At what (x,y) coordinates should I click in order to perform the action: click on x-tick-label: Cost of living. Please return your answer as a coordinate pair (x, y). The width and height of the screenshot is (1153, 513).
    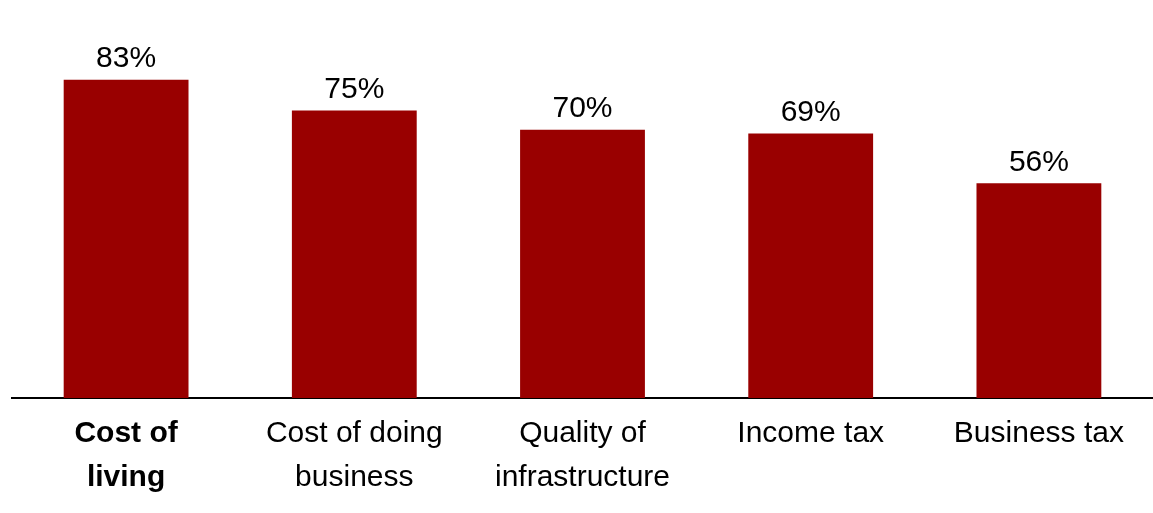
    Looking at the image, I should click on (126, 453).